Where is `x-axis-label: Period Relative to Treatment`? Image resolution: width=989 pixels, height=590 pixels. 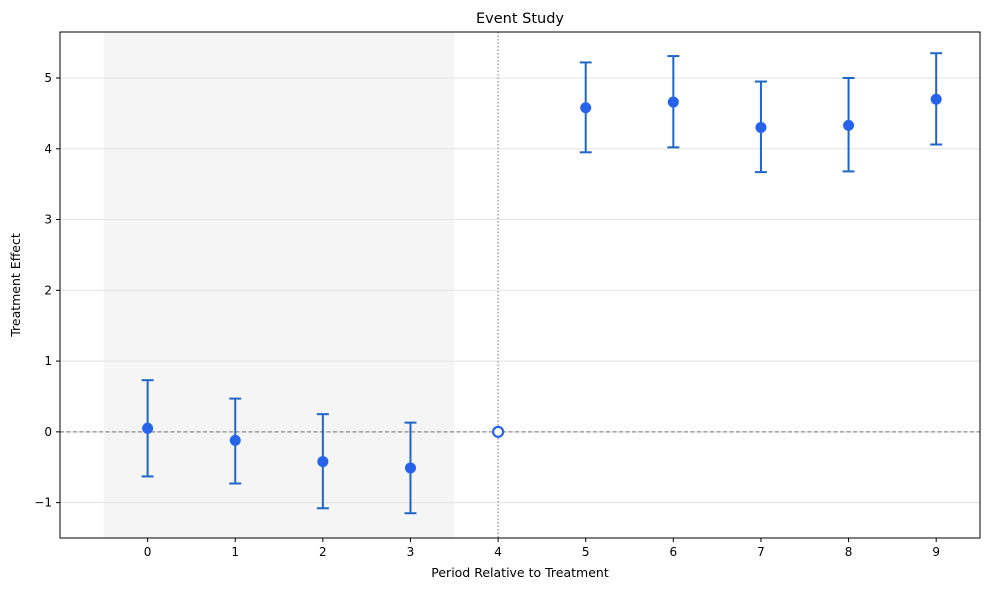 x-axis-label: Period Relative to Treatment is located at coordinates (520, 572).